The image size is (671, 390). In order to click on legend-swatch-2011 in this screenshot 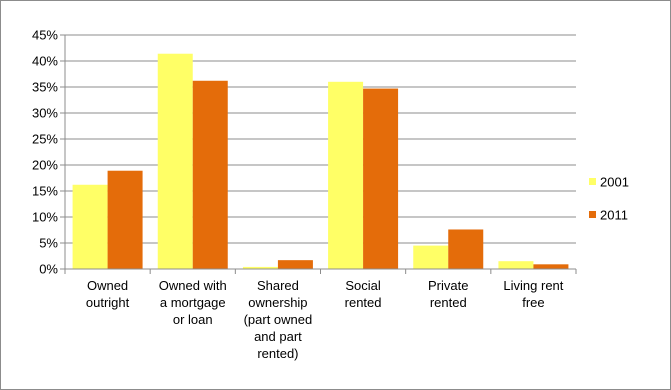, I will do `click(592, 214)`.